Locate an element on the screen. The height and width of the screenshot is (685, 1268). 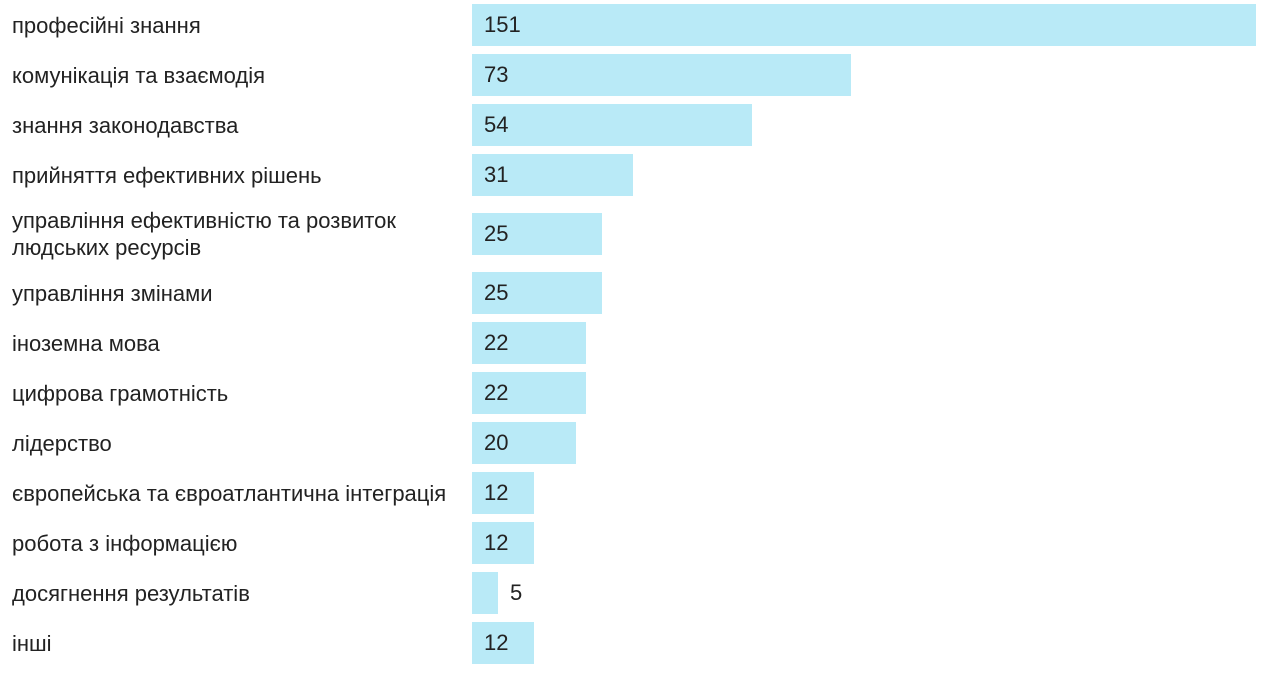
value-label: 5 is located at coordinates (516, 592).